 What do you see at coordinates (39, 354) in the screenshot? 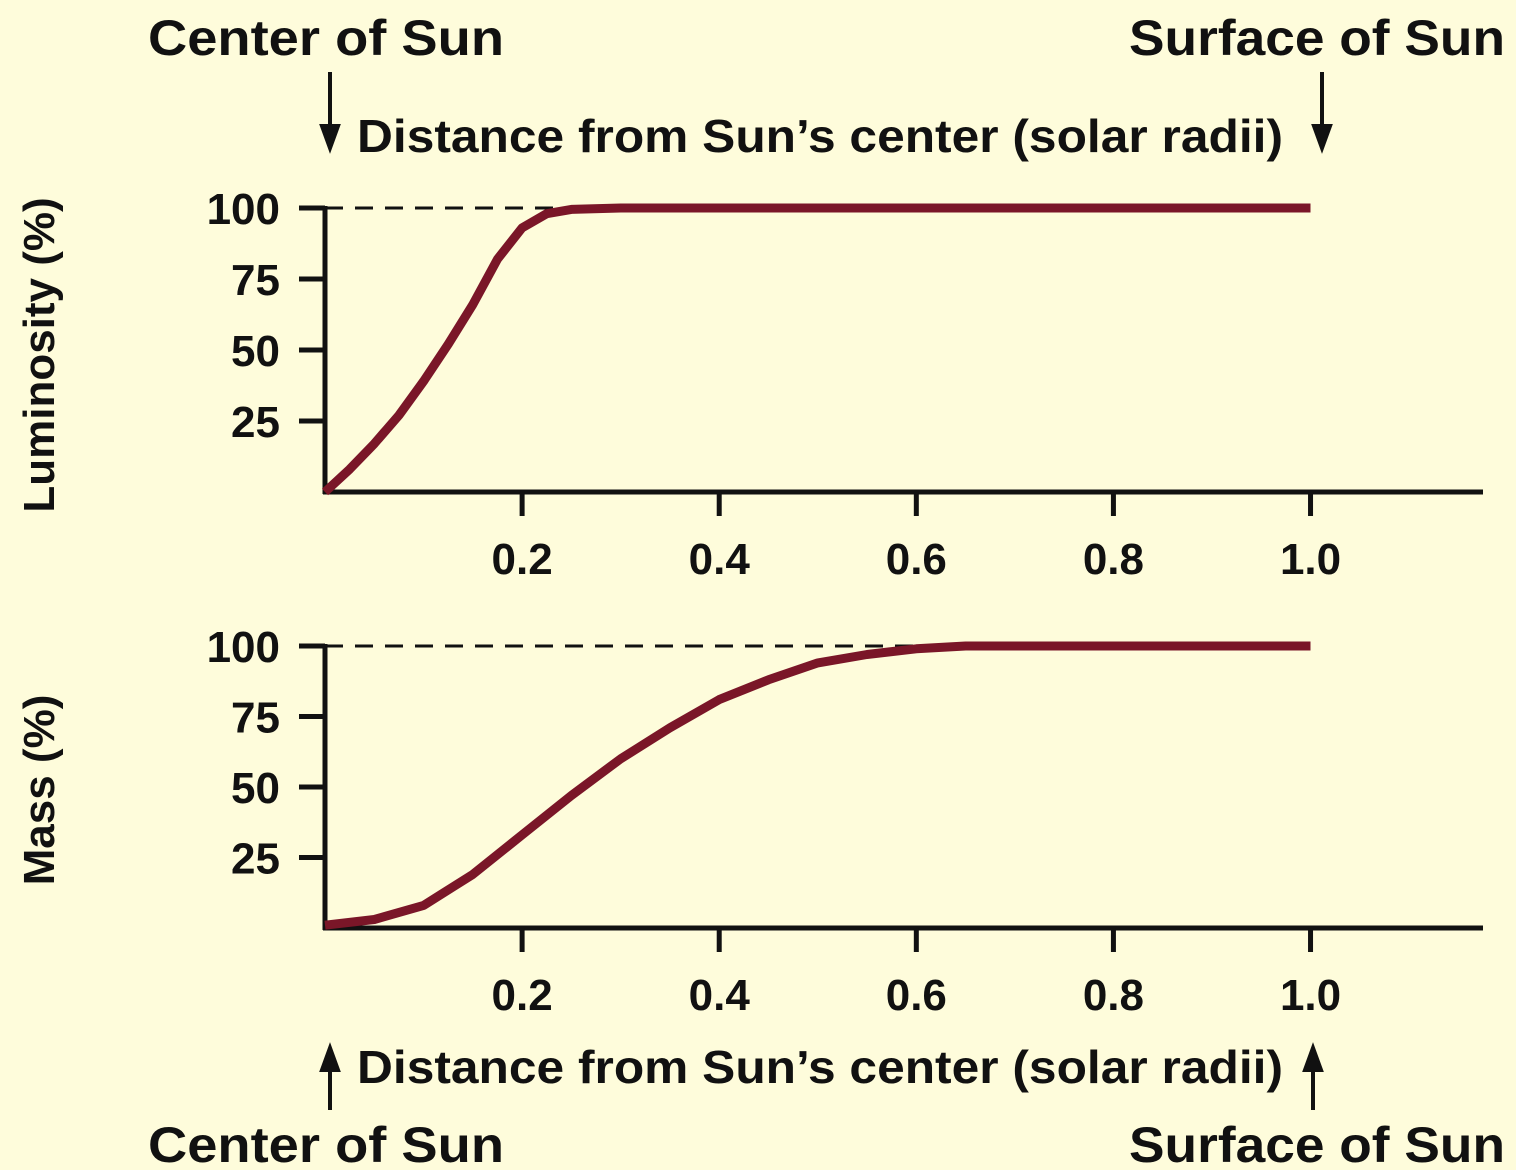
I see `y-axis-label: Luminosity (%)` at bounding box center [39, 354].